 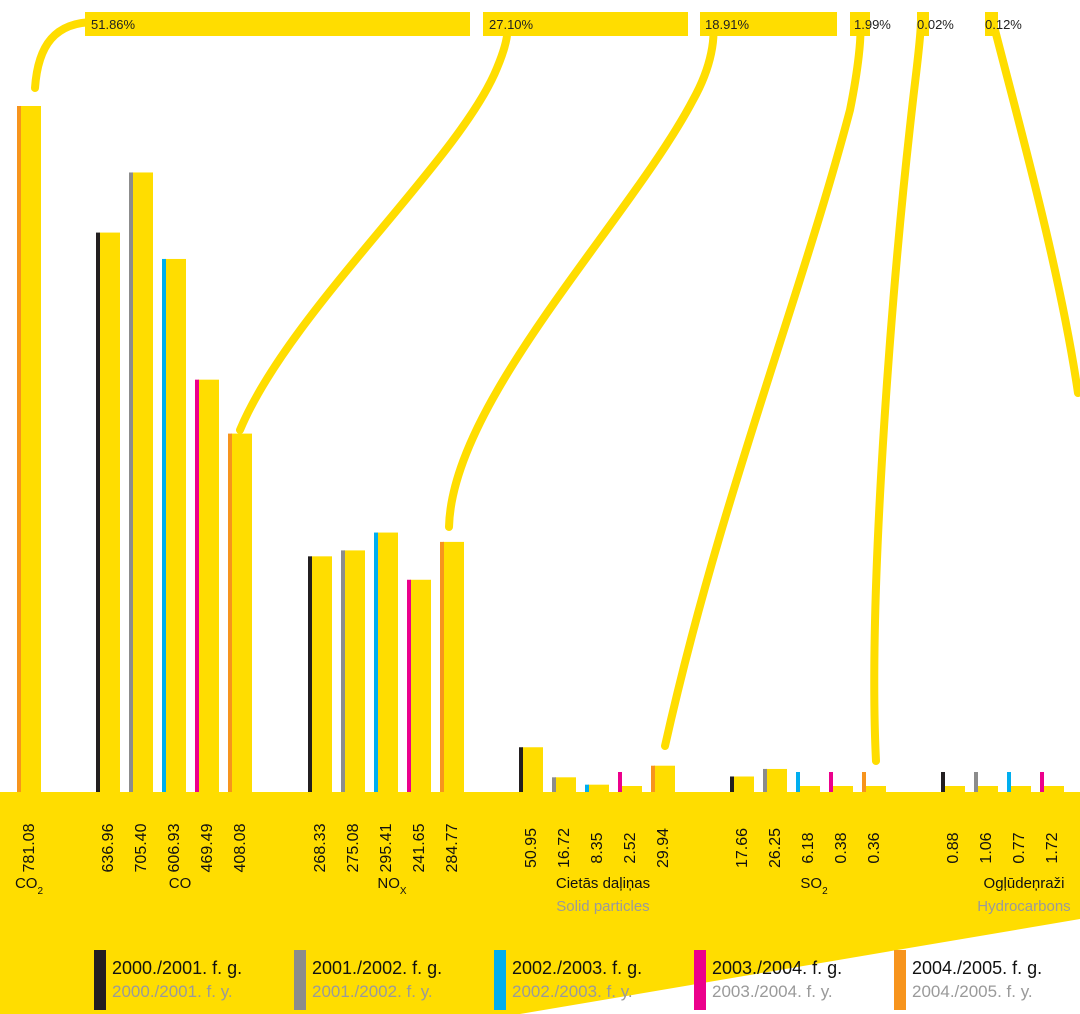 What do you see at coordinates (841, 847) in the screenshot?
I see `value-label: 0.38` at bounding box center [841, 847].